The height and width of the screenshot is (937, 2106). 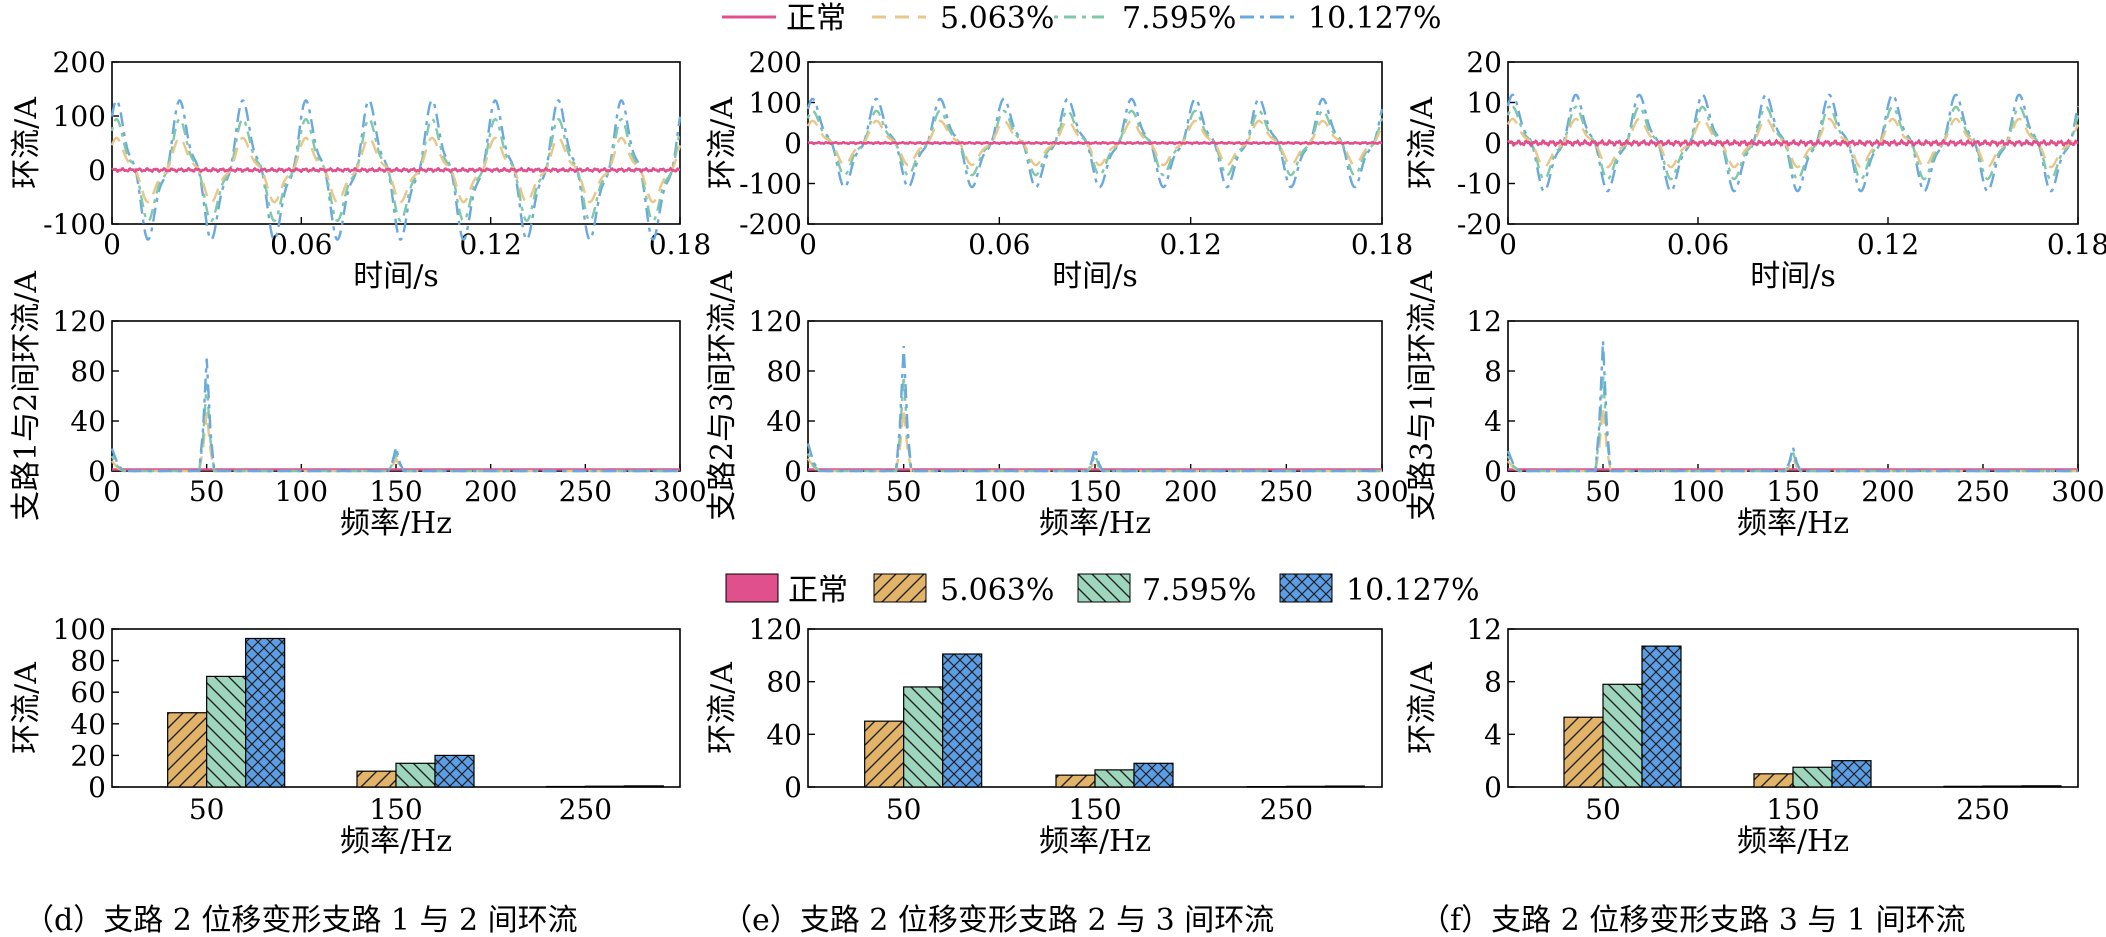 What do you see at coordinates (26, 708) in the screenshot?
I see `d-bar-ylabel: 环流/A` at bounding box center [26, 708].